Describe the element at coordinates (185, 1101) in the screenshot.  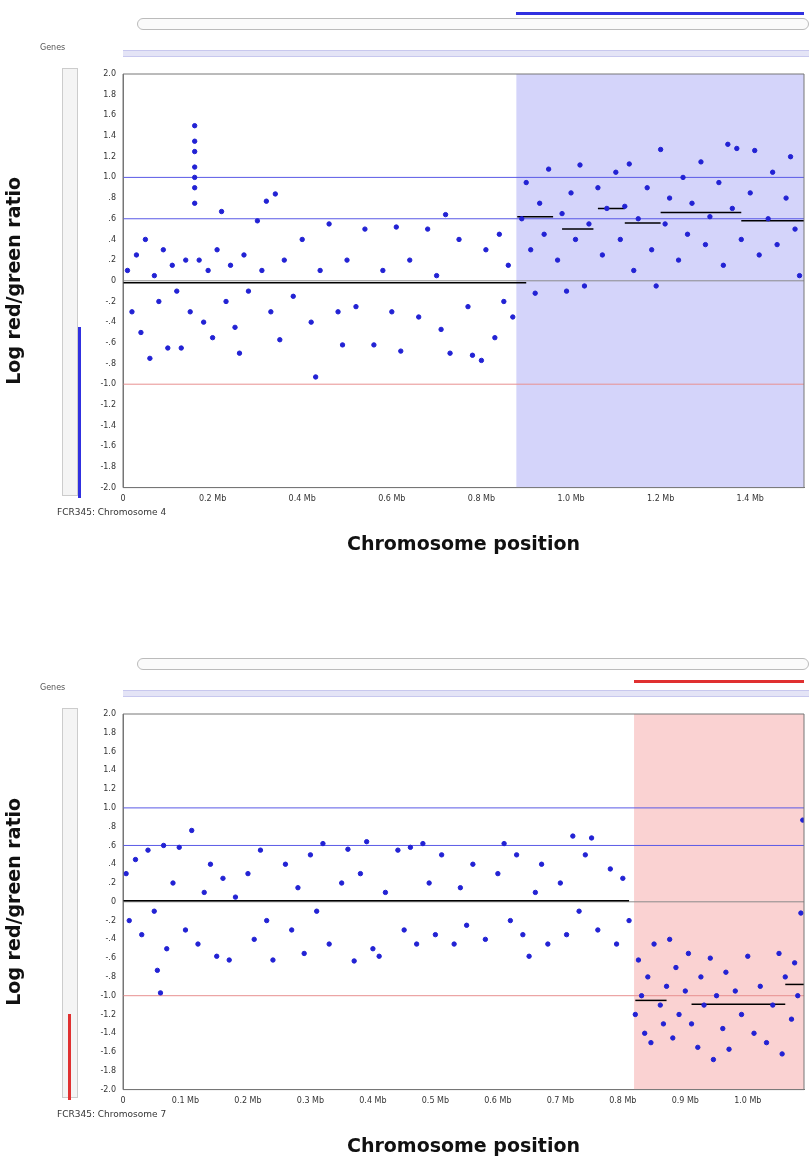
I see `x-tick-label: 0.1 Mb` at that location.